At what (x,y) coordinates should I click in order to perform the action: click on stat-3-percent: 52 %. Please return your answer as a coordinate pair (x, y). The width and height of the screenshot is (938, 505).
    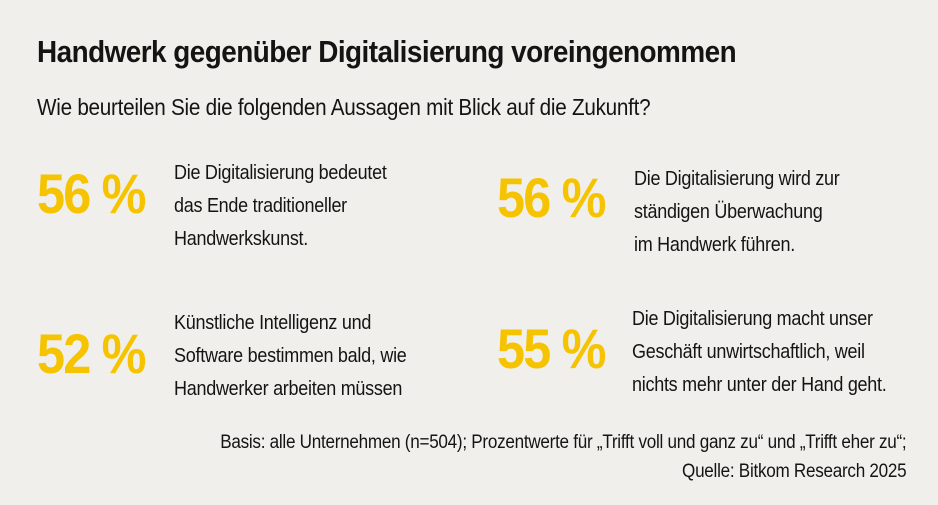
    Looking at the image, I should click on (91, 353).